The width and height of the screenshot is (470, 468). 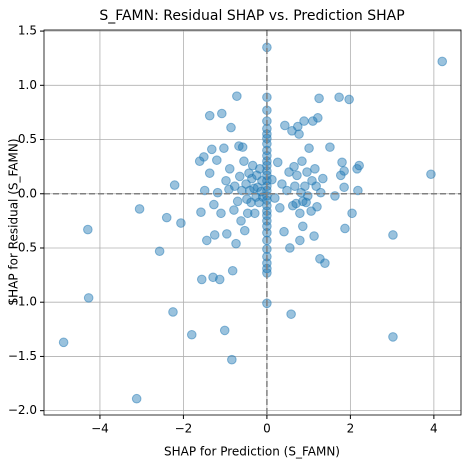 I want to click on y-tick-label: −0.5, so click(x=22, y=247).